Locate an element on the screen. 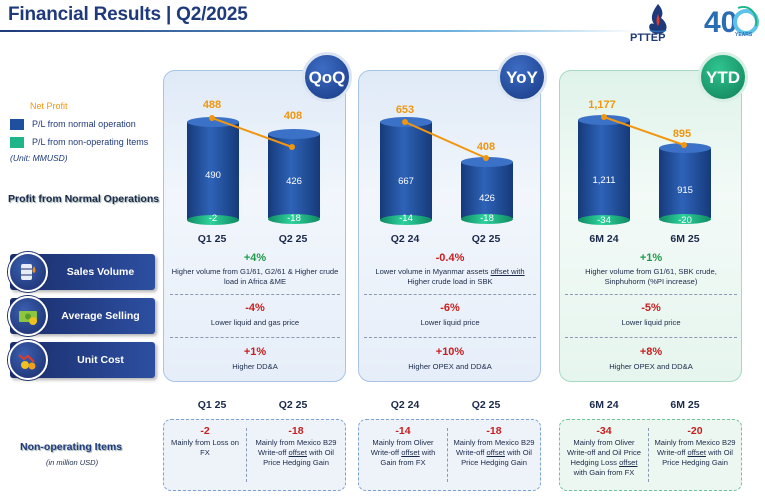  qoq-nonop-period-1: Q1 25 is located at coordinates (212, 405).